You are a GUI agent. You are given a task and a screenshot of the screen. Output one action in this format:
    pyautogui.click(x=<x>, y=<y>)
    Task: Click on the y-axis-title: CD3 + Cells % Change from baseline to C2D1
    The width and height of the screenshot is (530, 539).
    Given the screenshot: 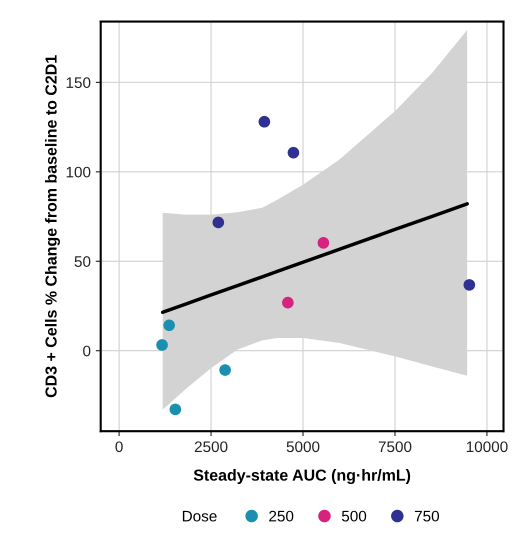 What is the action you would take?
    pyautogui.click(x=52, y=226)
    